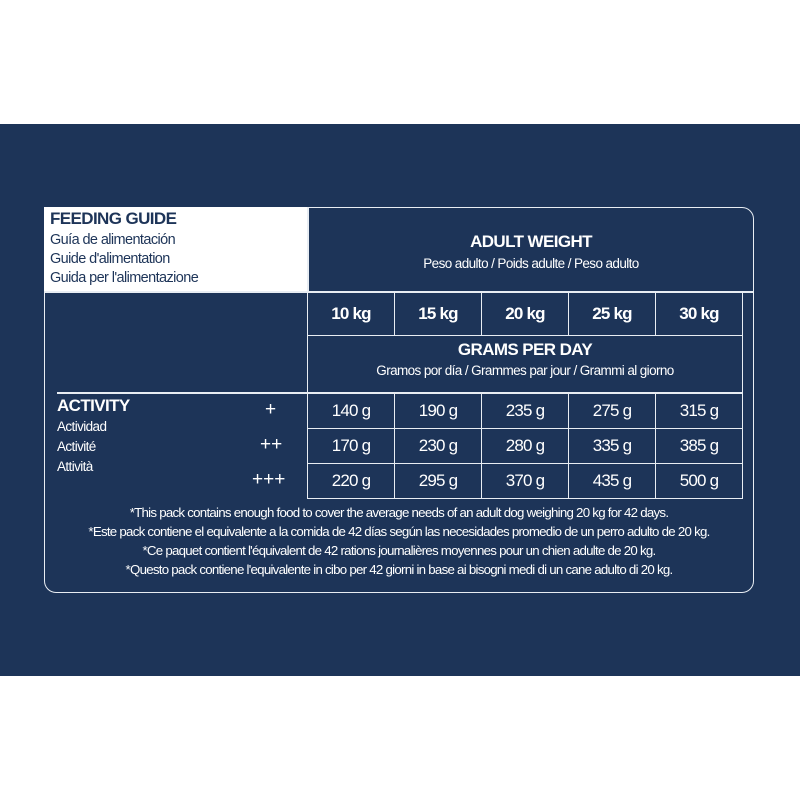 This screenshot has width=800, height=800. Describe the element at coordinates (438, 313) in the screenshot. I see `weight-header-cell: 15 kg` at that location.